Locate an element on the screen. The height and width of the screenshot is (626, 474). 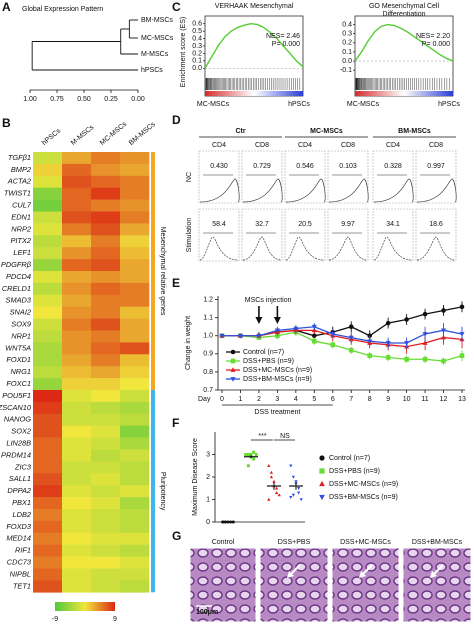
image-label: DSS+BM-MSCs is located at coordinates (437, 542).